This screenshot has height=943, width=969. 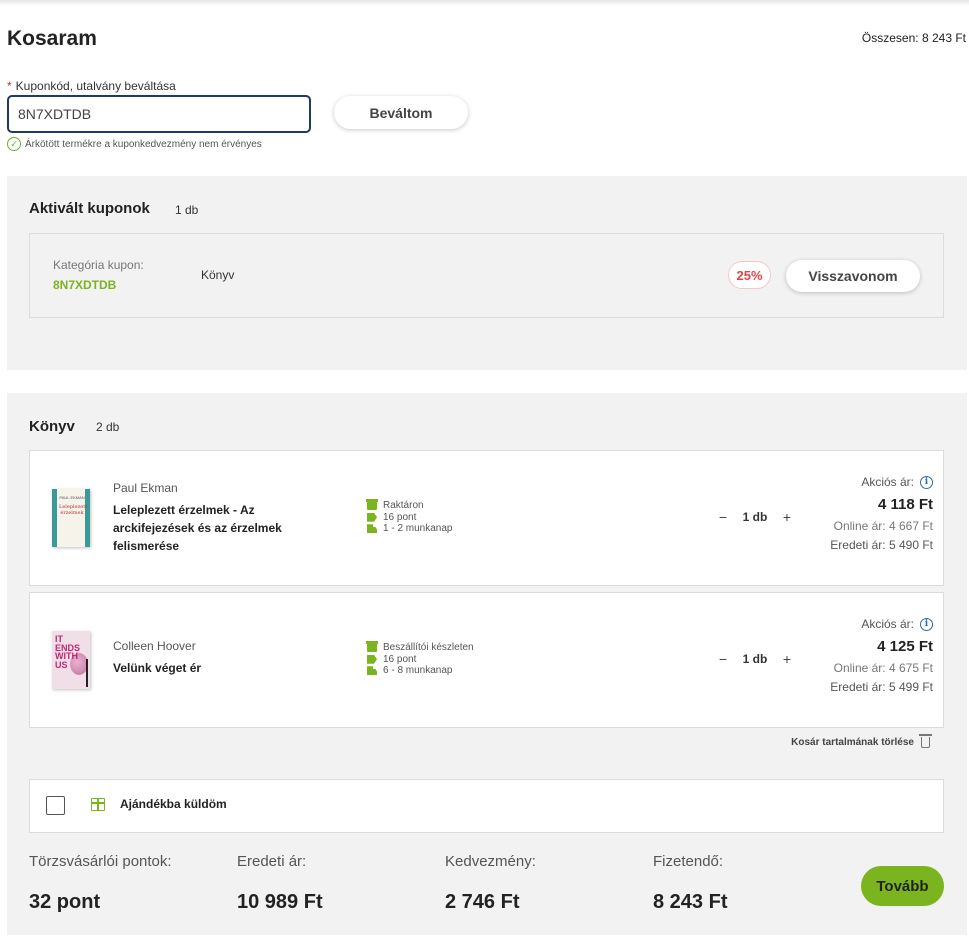 What do you see at coordinates (52, 38) in the screenshot?
I see `page-title: Kosaram` at bounding box center [52, 38].